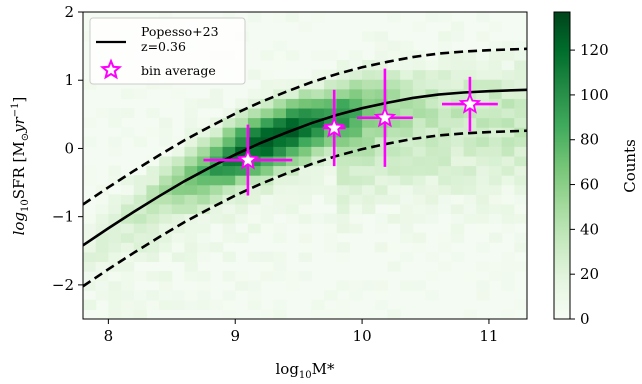 The image size is (642, 384). What do you see at coordinates (235, 336) in the screenshot?
I see `x-tick-label: 9` at bounding box center [235, 336].